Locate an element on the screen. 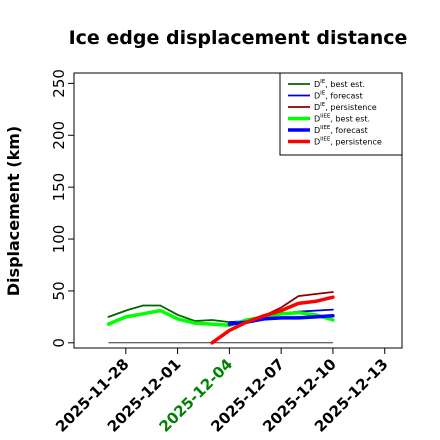 The width and height of the screenshot is (440, 440). legend-entry: DIIEE, best est. is located at coordinates (342, 119).